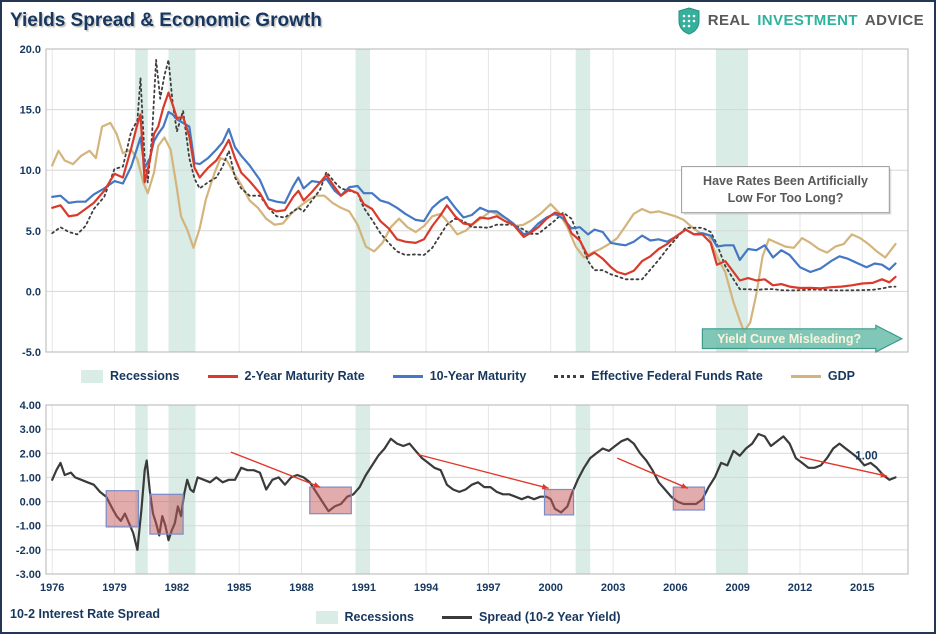 The width and height of the screenshot is (936, 634). I want to click on svg-text: 4.00, so click(30, 406).